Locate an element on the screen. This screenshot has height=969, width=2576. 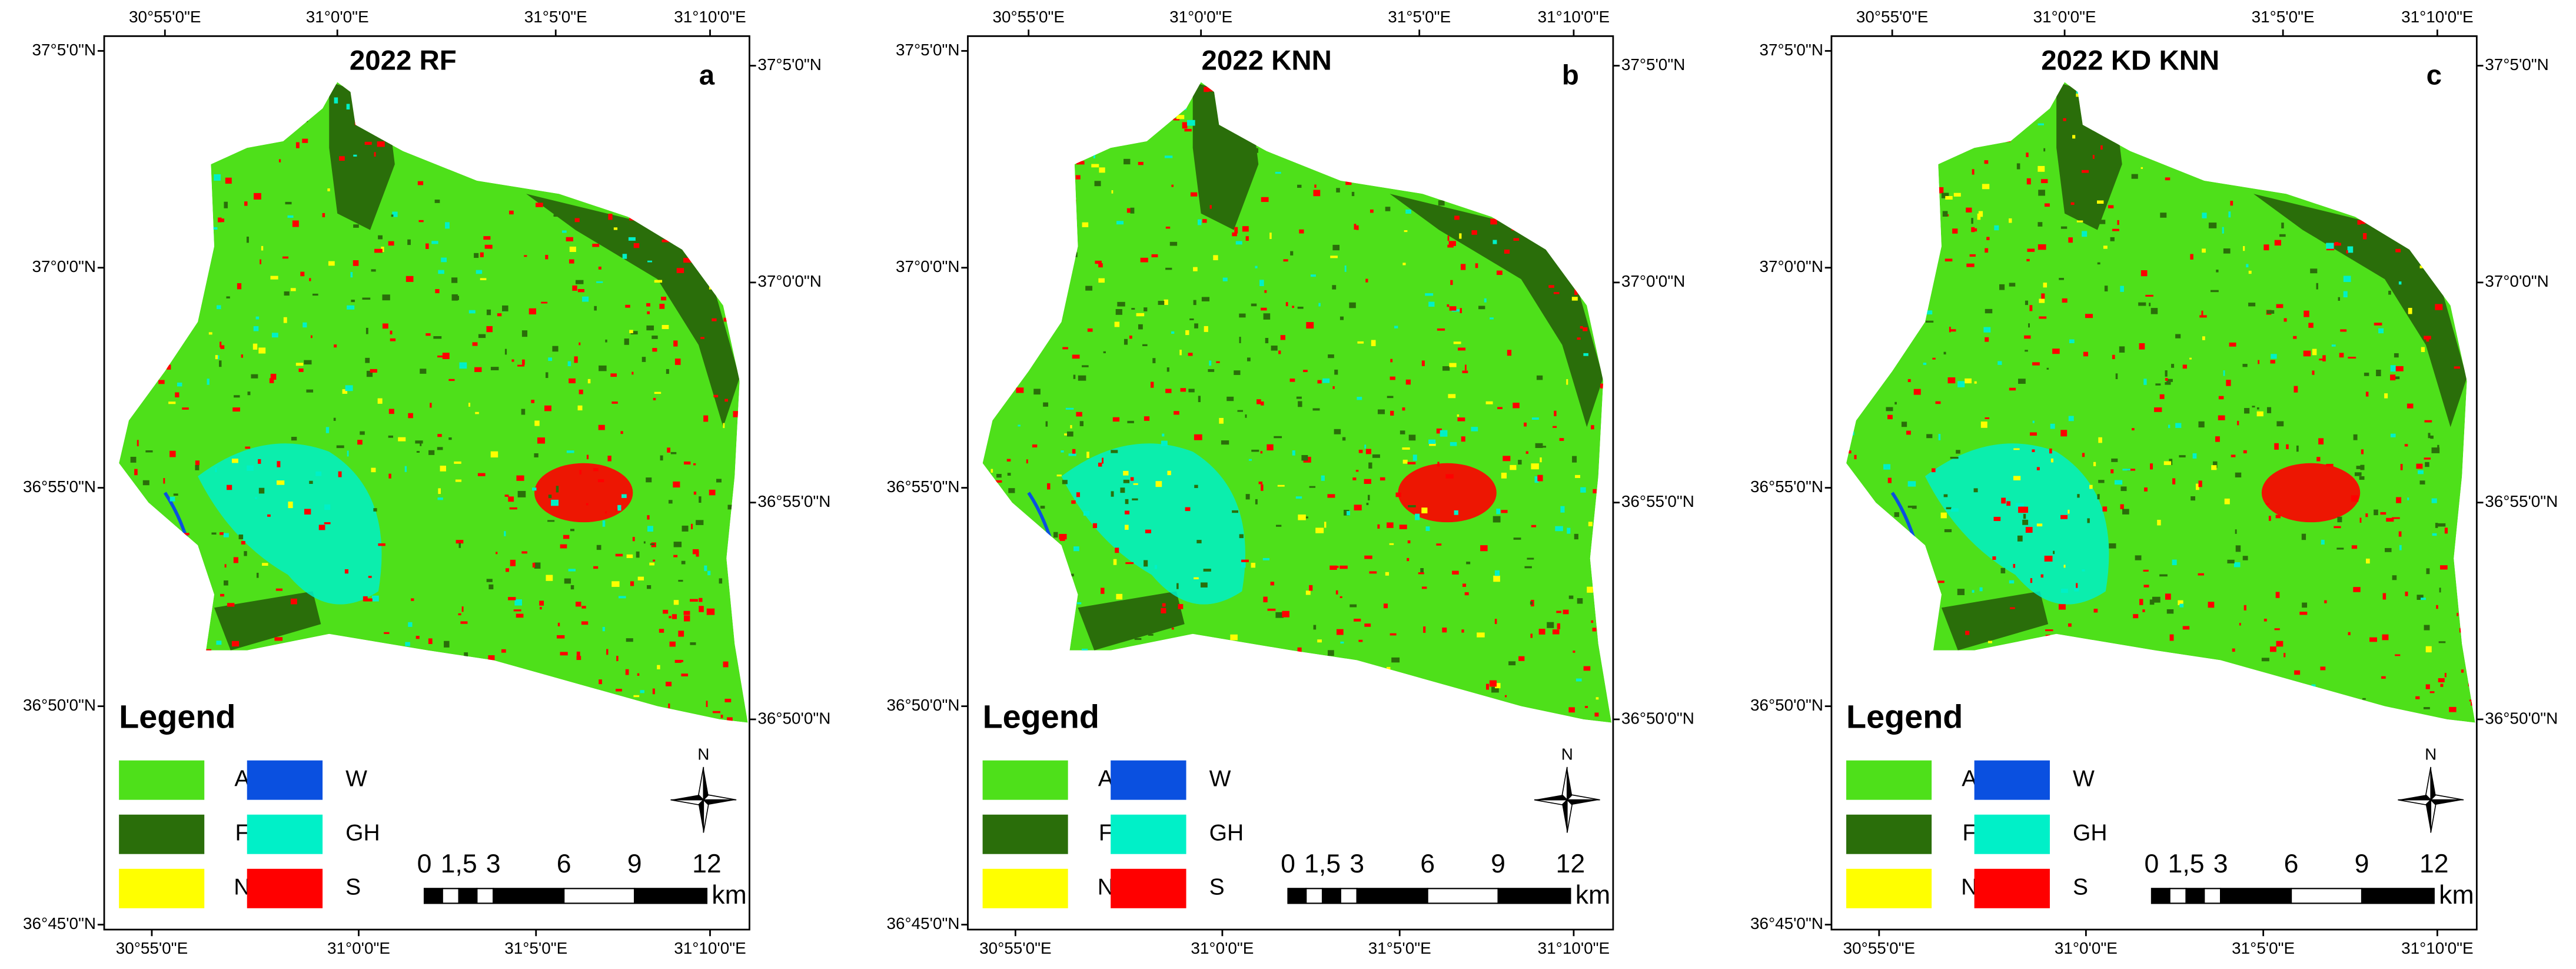
settlement is located at coordinates (1447, 493).